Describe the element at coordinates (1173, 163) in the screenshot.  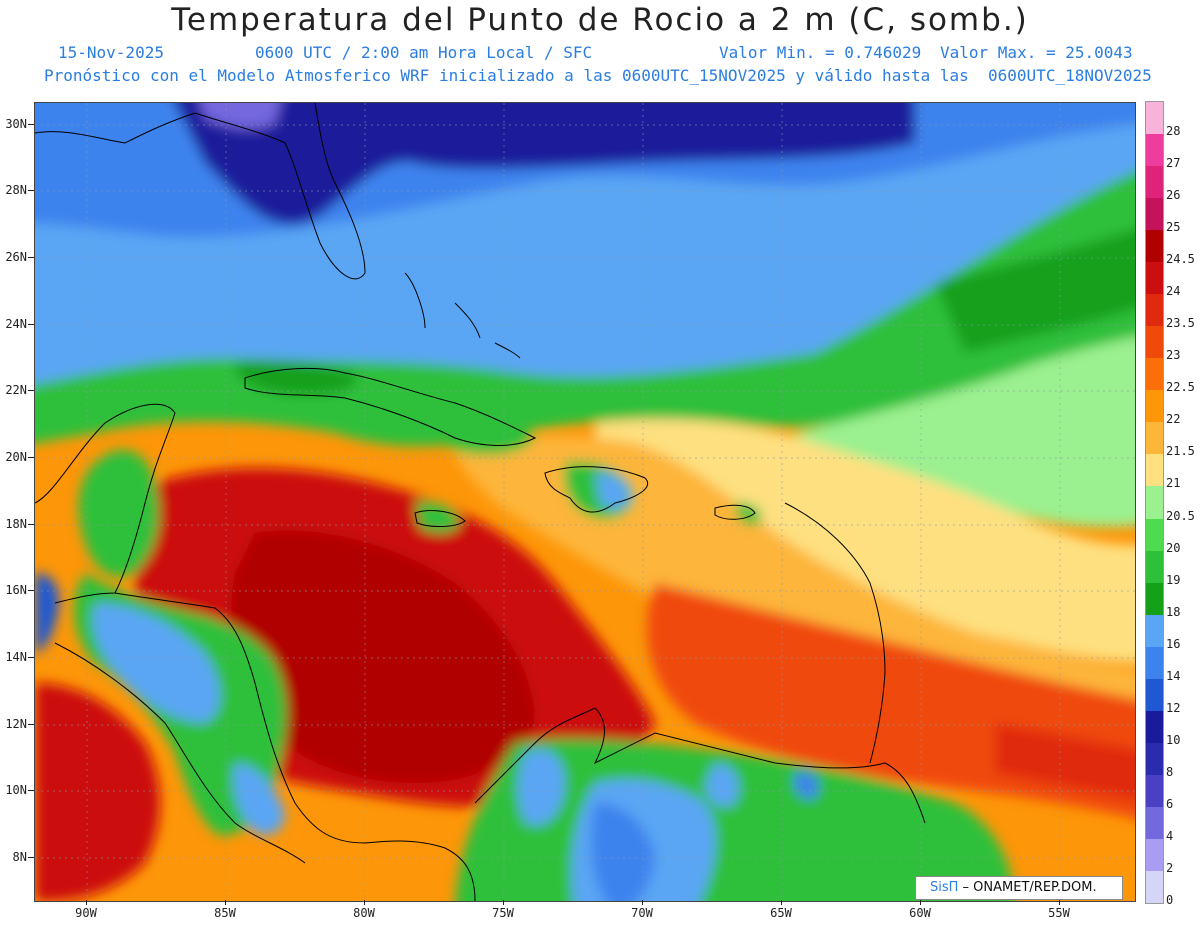
I see `legend-level-label: 27` at that location.